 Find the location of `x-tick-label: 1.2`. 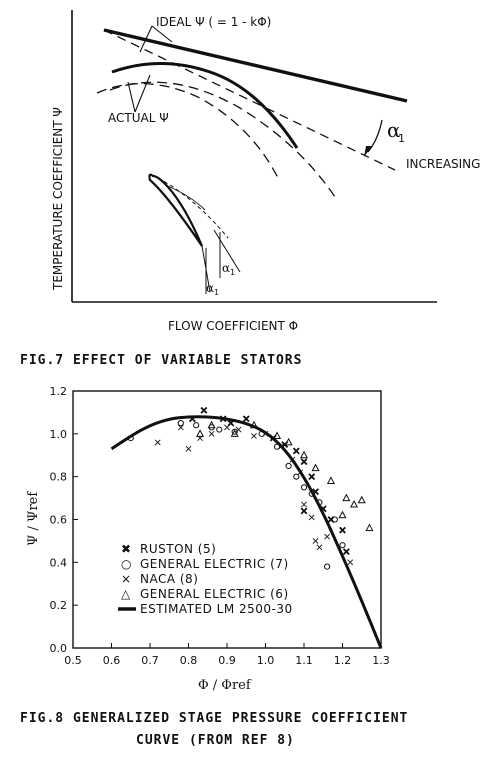

x-tick-label: 1.2 is located at coordinates (343, 660).